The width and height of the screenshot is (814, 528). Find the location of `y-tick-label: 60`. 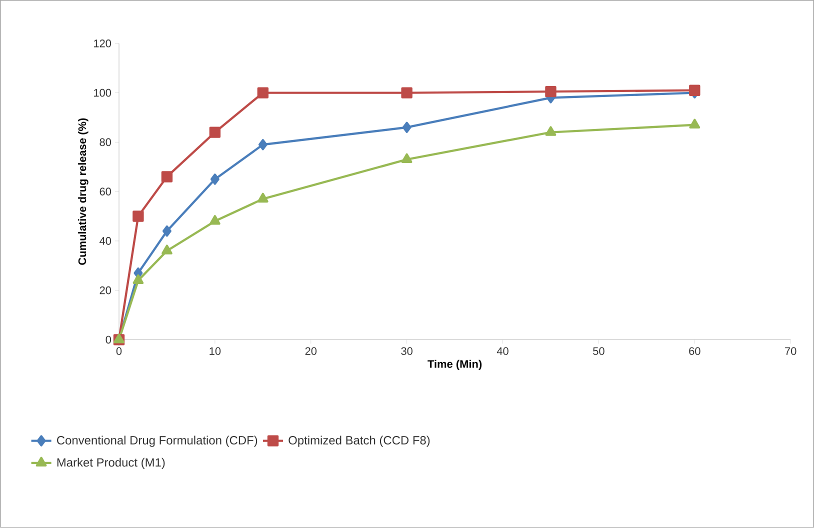

y-tick-label: 60 is located at coordinates (106, 192).